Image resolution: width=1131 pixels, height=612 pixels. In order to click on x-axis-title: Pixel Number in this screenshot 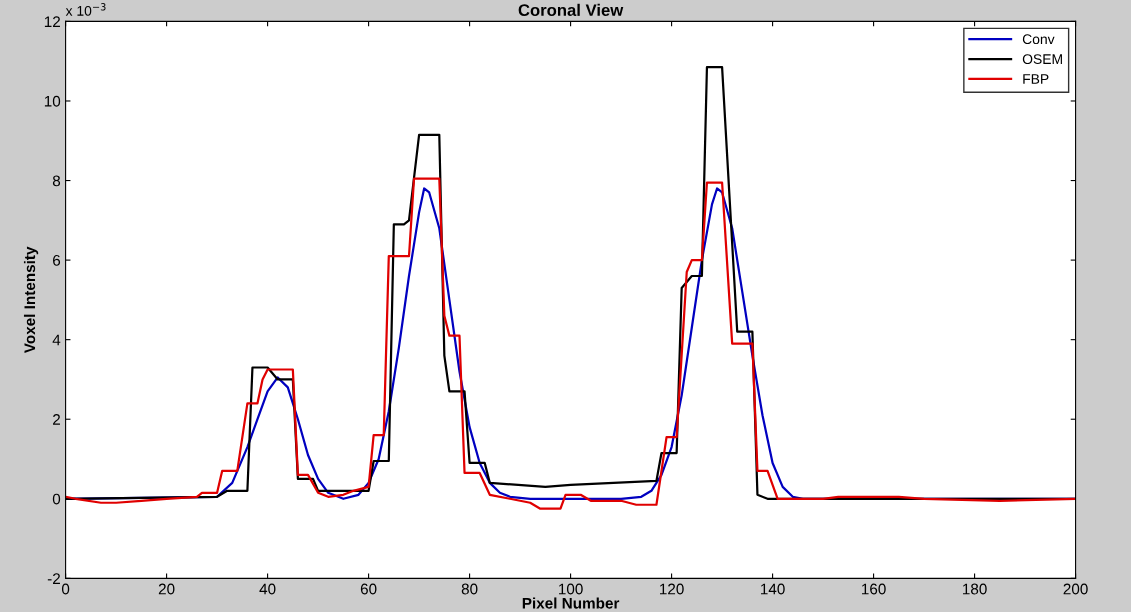, I will do `click(571, 603)`.